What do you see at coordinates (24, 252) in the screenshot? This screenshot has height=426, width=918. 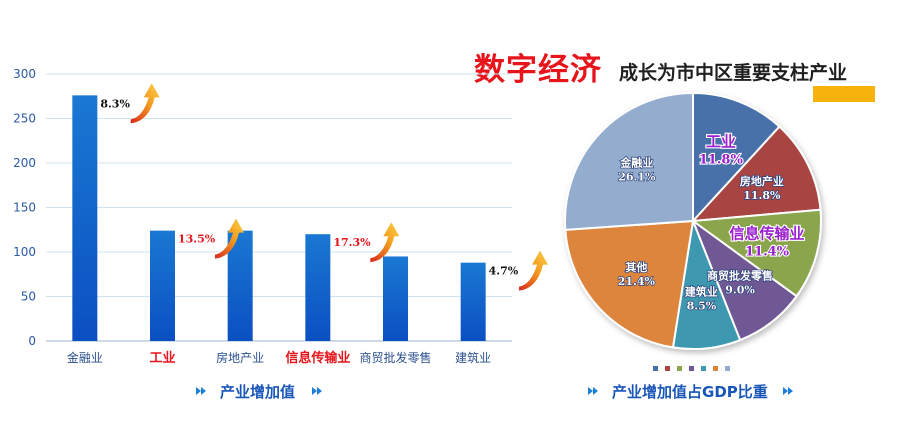 I see `y-tick-label: 100` at bounding box center [24, 252].